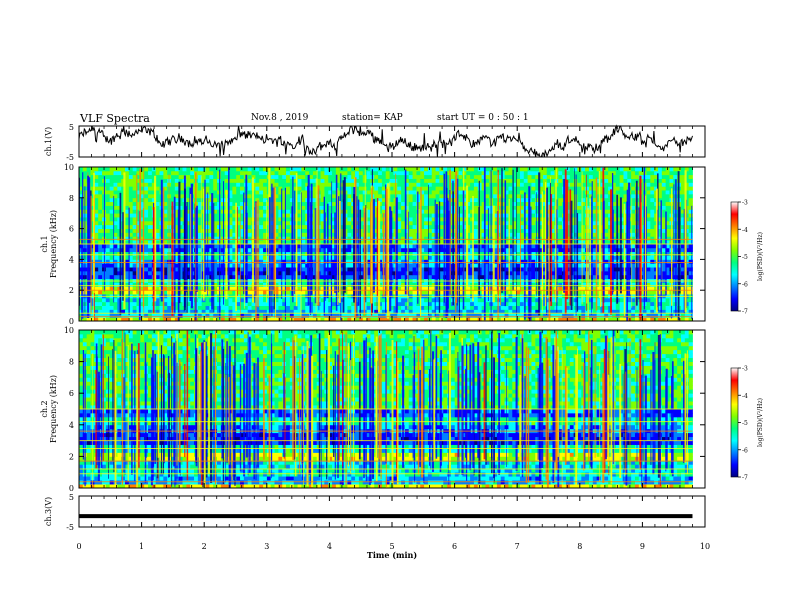 Image resolution: width=792 pixels, height=612 pixels. Describe the element at coordinates (745, 423) in the screenshot. I see `ch2-spectrogram-colorbar-tick-label: -5` at that location.